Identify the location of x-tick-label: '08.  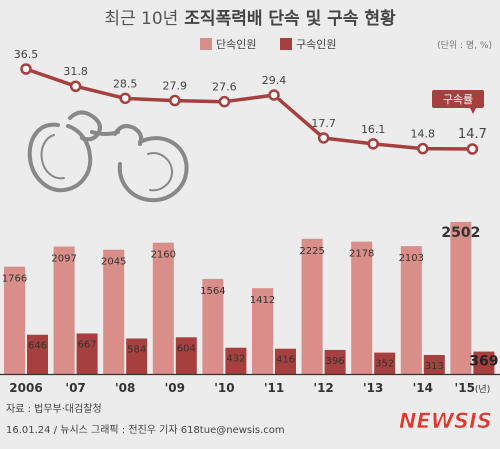
(125, 388).